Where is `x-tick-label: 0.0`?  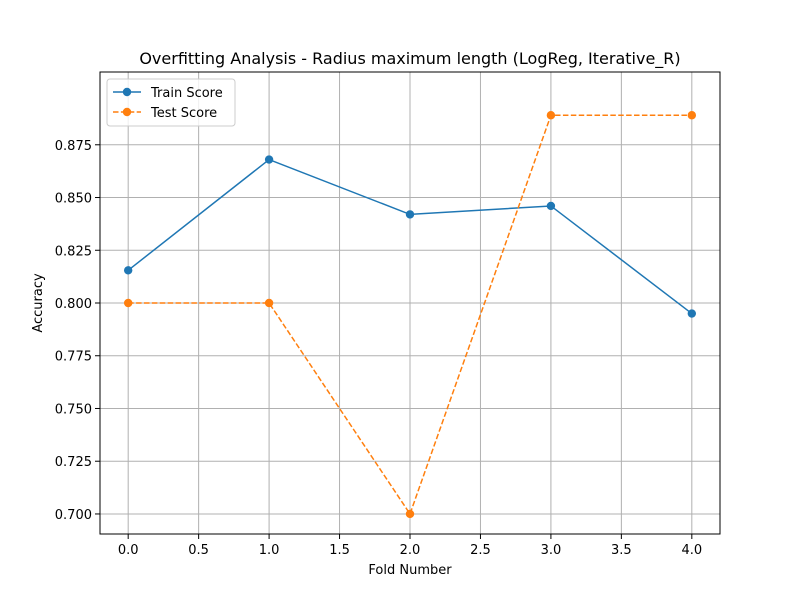
x-tick-label: 0.0 is located at coordinates (128, 550).